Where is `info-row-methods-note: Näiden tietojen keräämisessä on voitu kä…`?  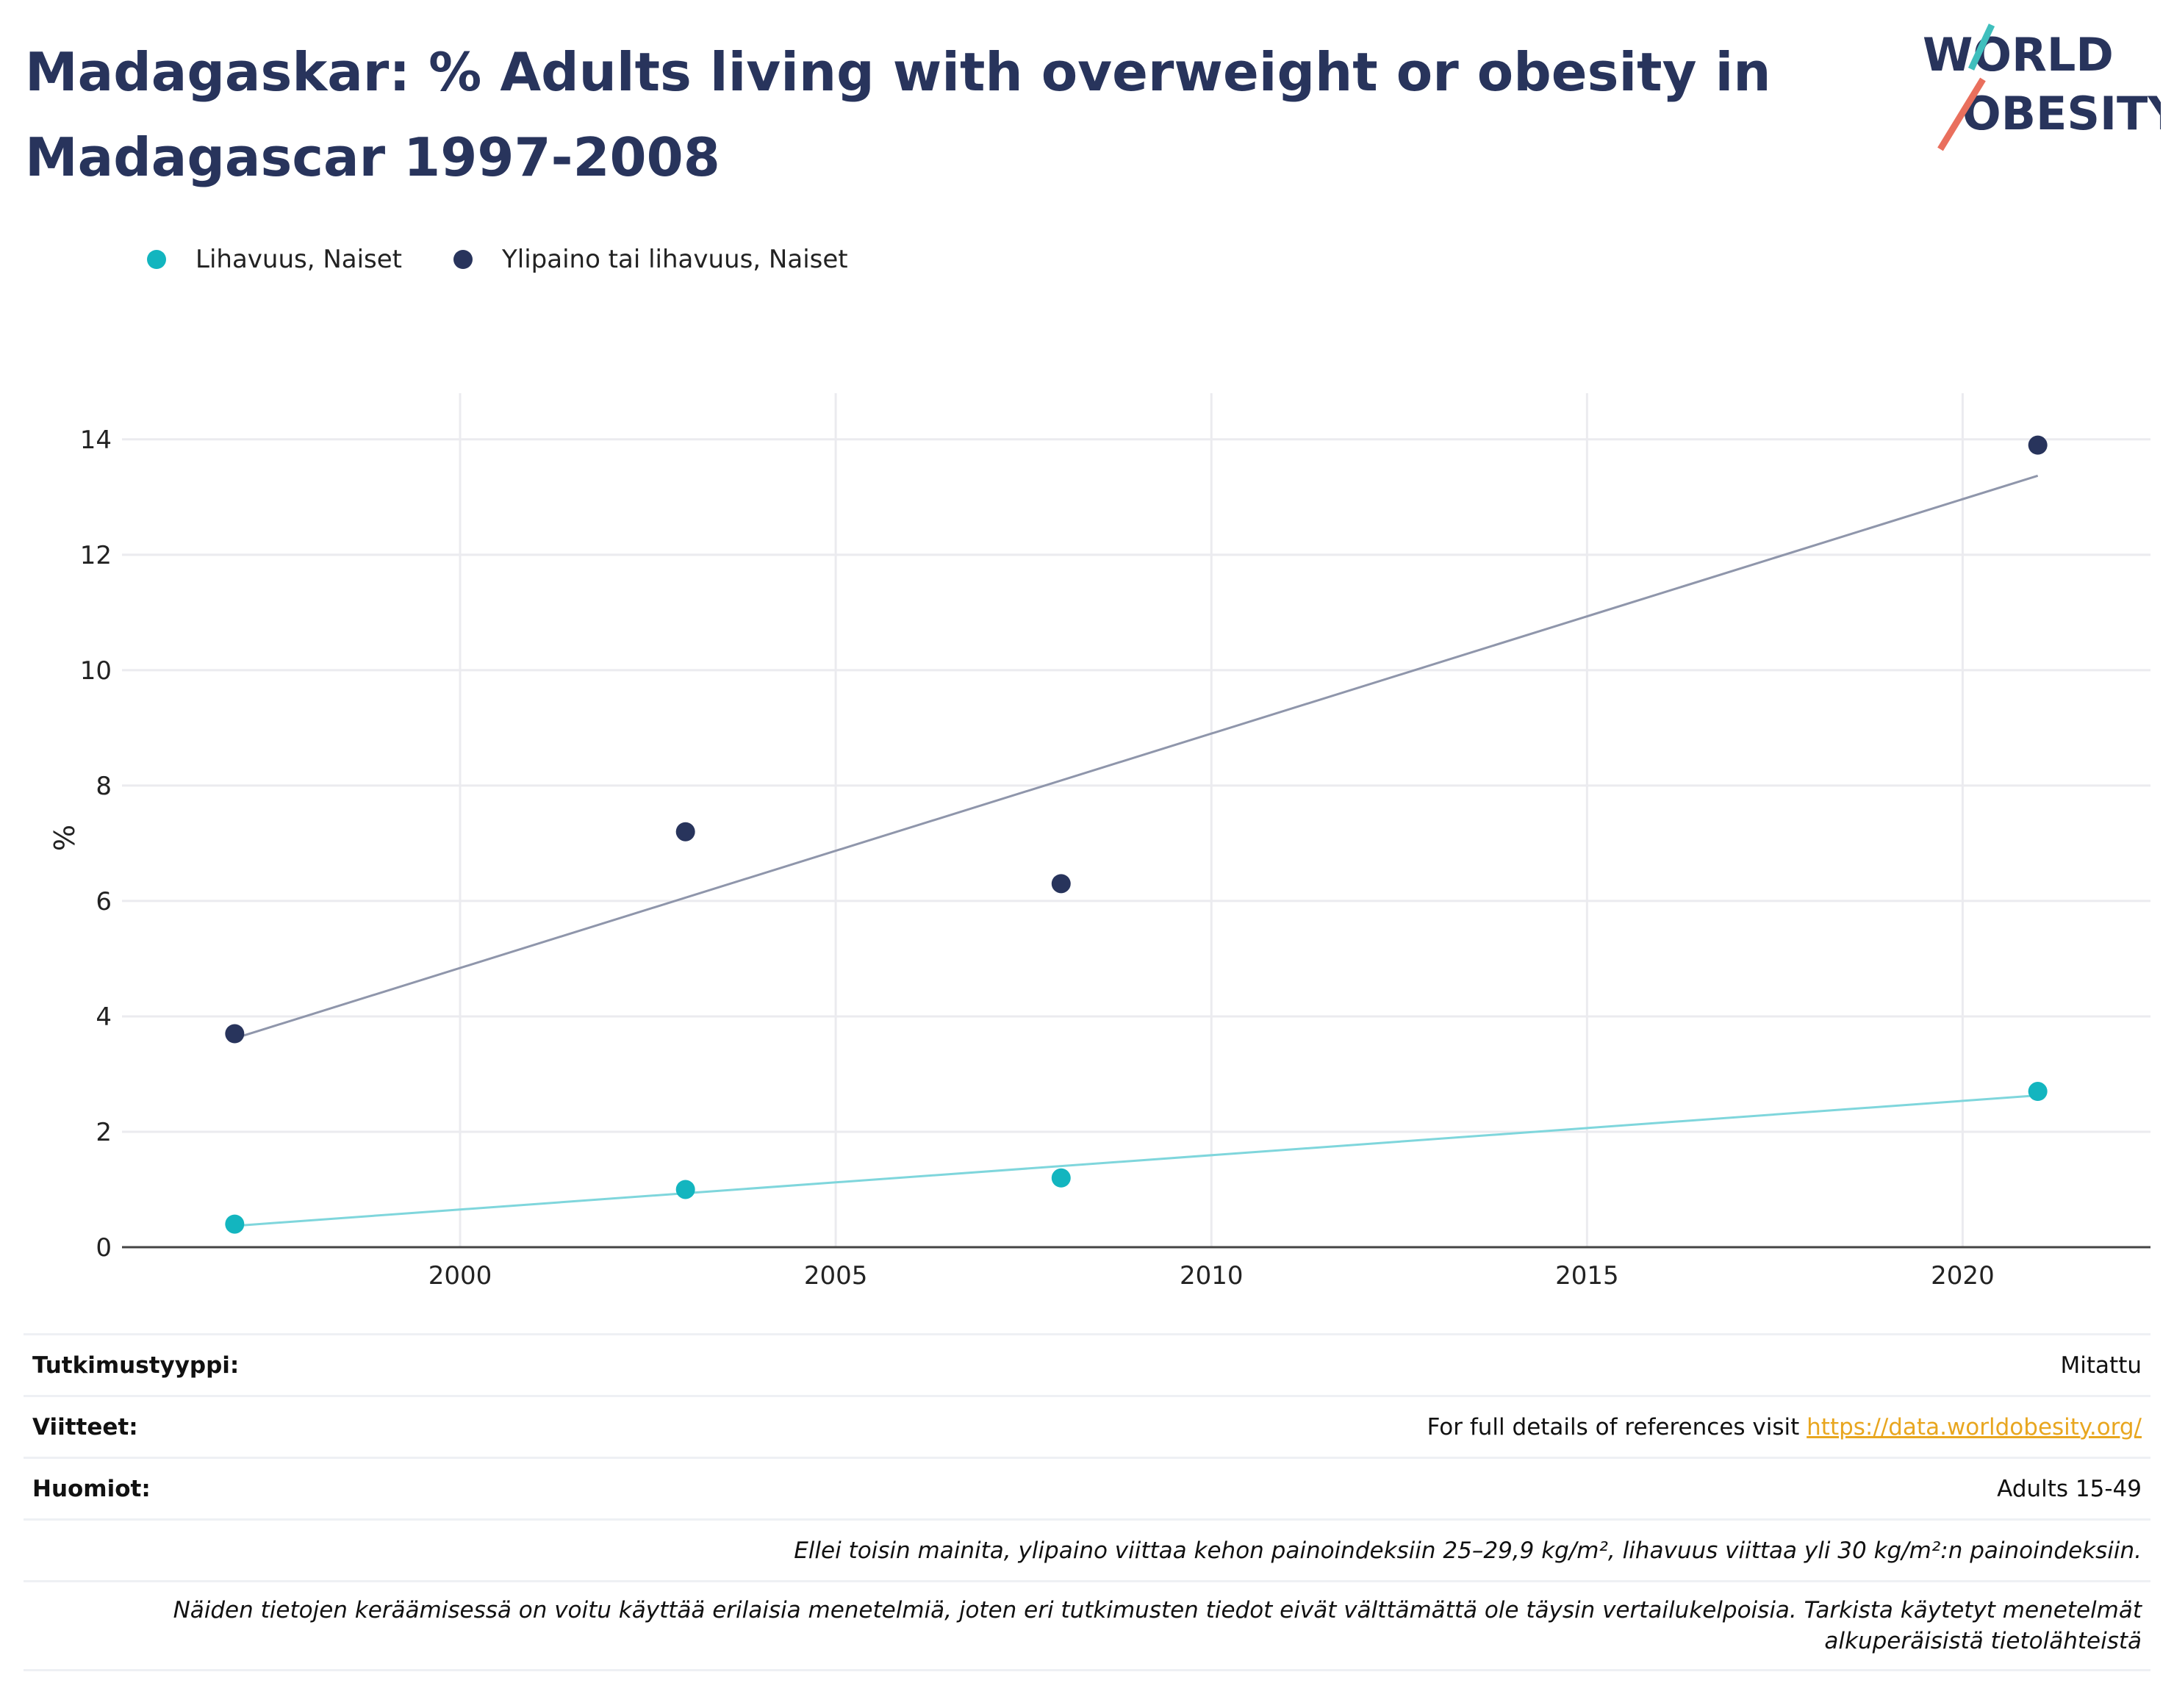
info-row-methods-note: Näiden tietojen keräämisessä on voitu kä… is located at coordinates (1087, 1625).